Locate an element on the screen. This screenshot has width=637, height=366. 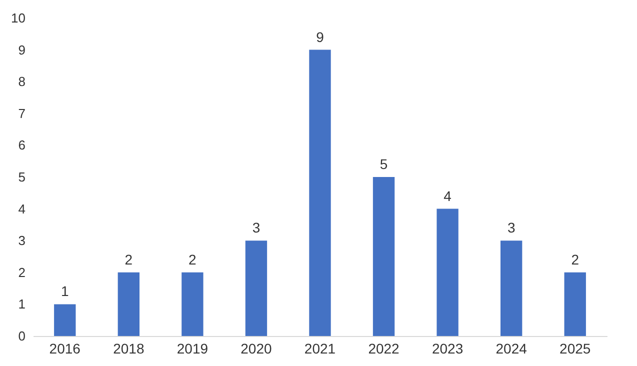
data-label: 9 is located at coordinates (320, 36).